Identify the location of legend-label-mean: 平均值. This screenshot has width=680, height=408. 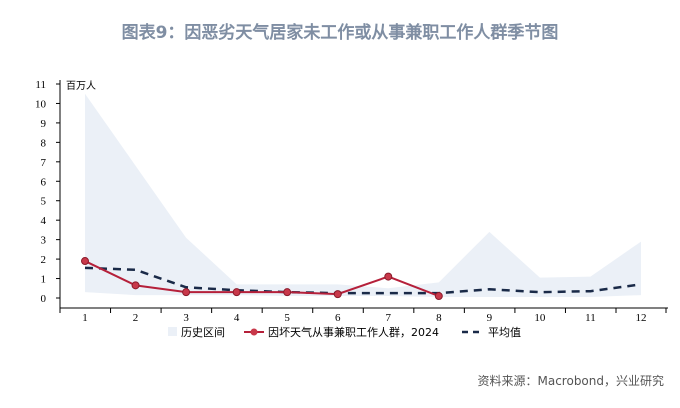
(504, 332).